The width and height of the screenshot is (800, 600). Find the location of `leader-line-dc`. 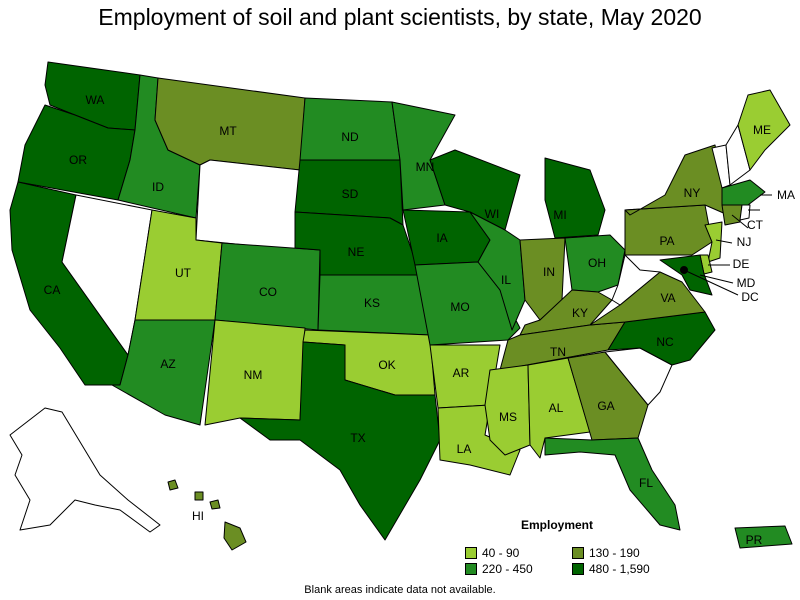

leader-line-dc is located at coordinates (711, 282).